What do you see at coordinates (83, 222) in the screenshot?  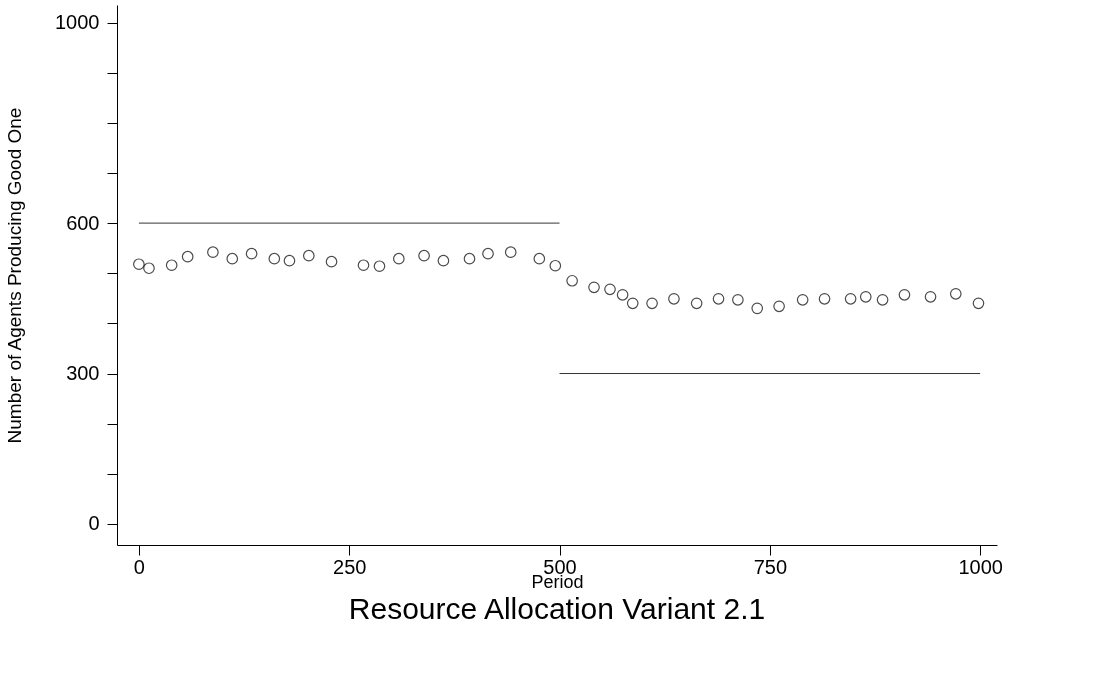 I see `y-tick-label: 600` at bounding box center [83, 222].